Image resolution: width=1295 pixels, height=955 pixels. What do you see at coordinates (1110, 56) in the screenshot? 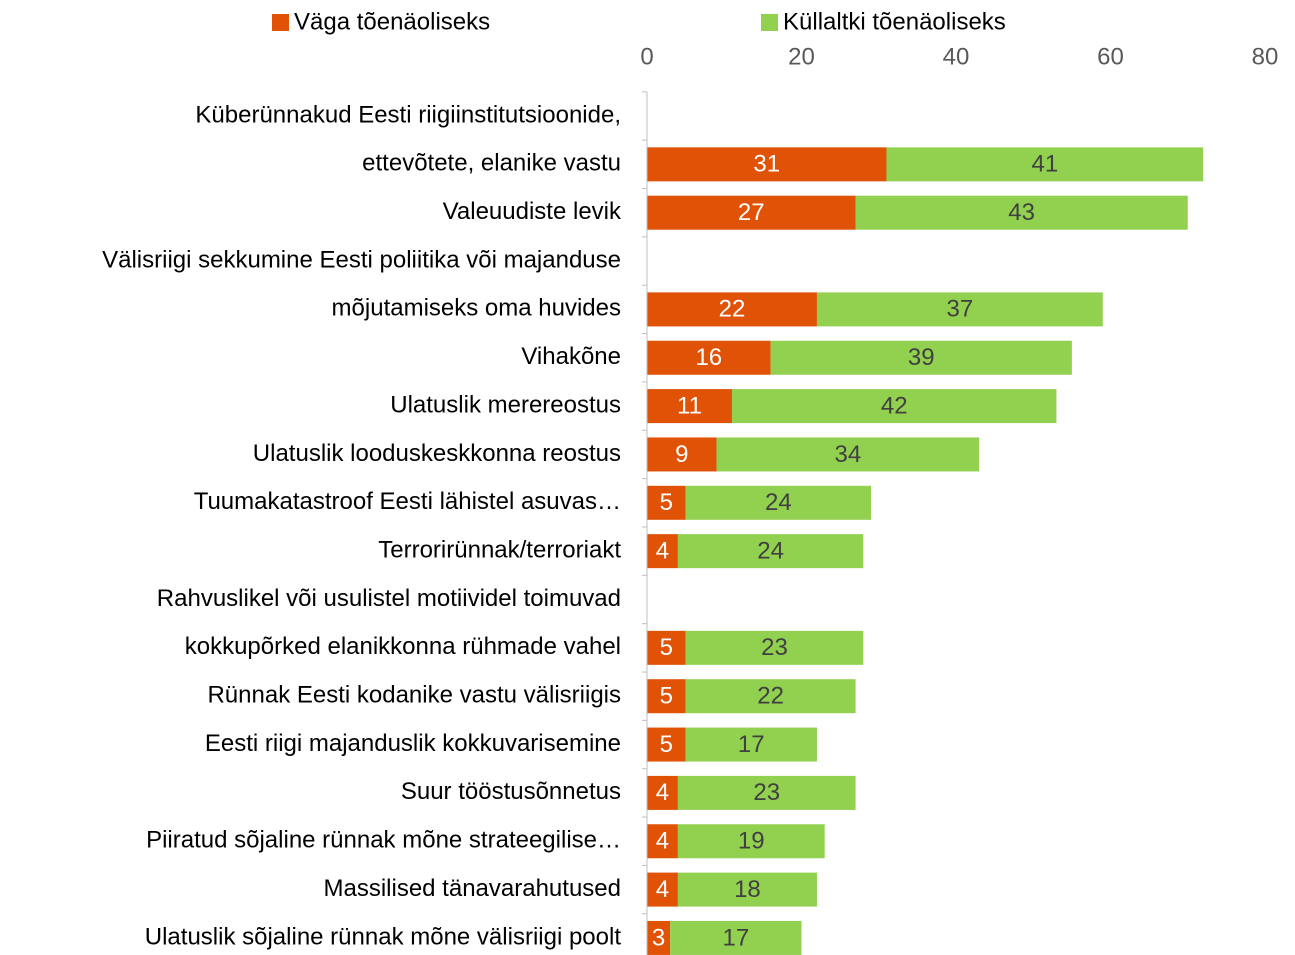
I see `x-tick-label: 60` at bounding box center [1110, 56].